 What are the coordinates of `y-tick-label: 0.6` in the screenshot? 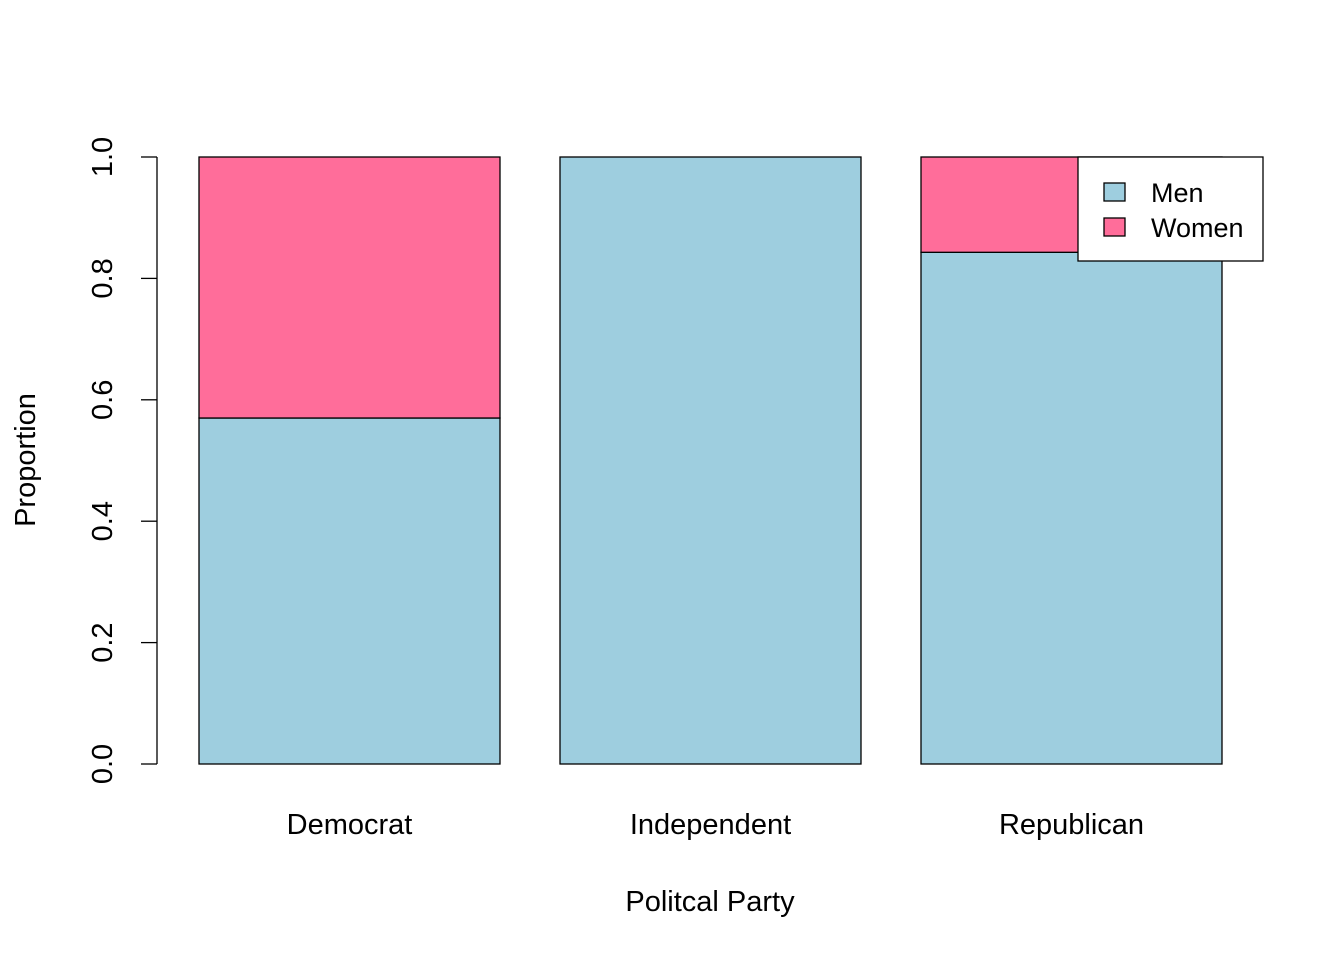 It's located at (103, 400).